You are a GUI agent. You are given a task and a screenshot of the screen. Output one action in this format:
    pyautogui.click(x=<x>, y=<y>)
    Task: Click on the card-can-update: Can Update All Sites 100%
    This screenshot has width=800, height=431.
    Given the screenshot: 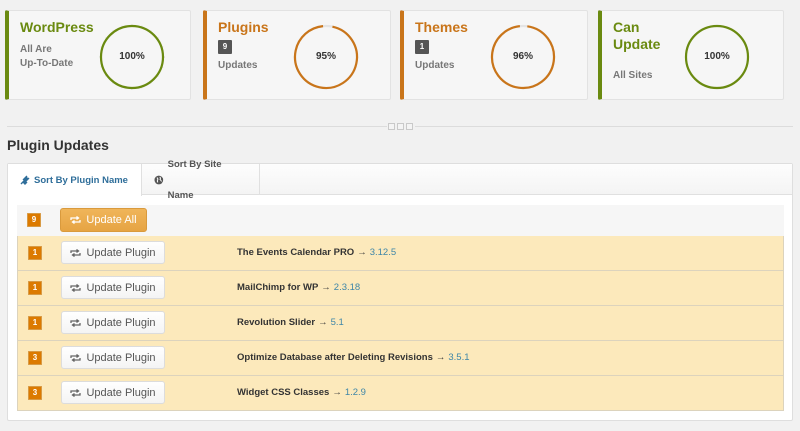 What is the action you would take?
    pyautogui.click(x=691, y=55)
    